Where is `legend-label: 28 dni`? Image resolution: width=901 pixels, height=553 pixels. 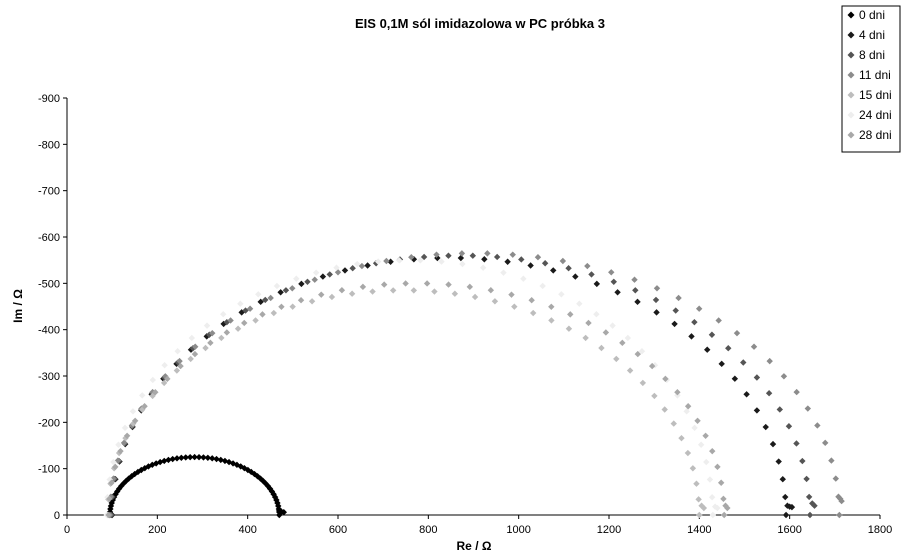
legend-label: 28 dni is located at coordinates (875, 135).